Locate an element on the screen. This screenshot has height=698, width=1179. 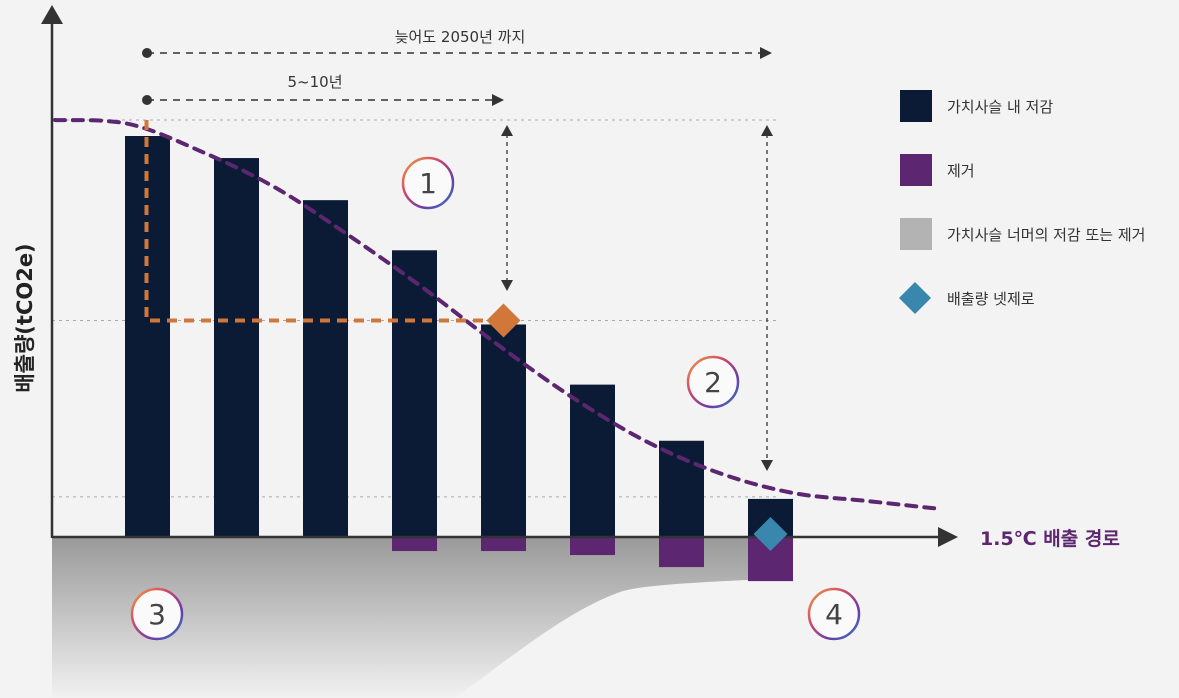
net-zero-markers is located at coordinates (637, 427).